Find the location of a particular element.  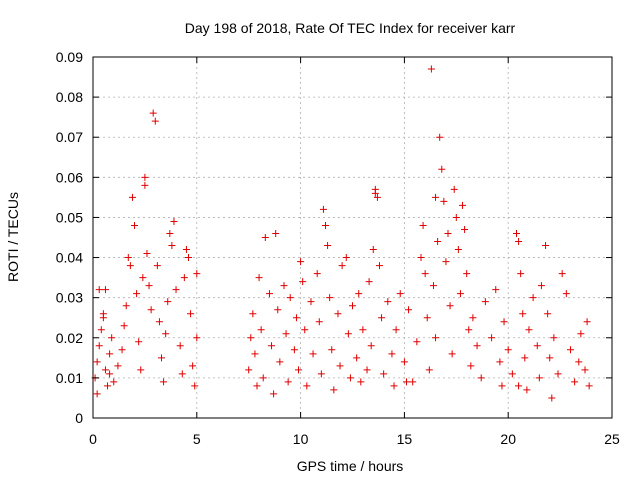

y-tick-label: 0.06 is located at coordinates (69, 177).